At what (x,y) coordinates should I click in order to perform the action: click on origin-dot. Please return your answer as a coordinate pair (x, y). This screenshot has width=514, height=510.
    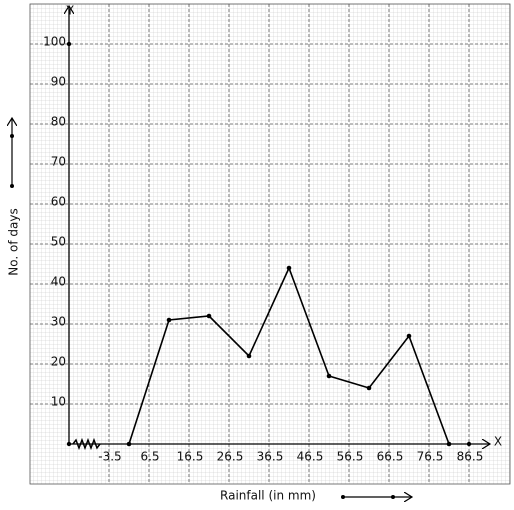
    Looking at the image, I should click on (69, 444).